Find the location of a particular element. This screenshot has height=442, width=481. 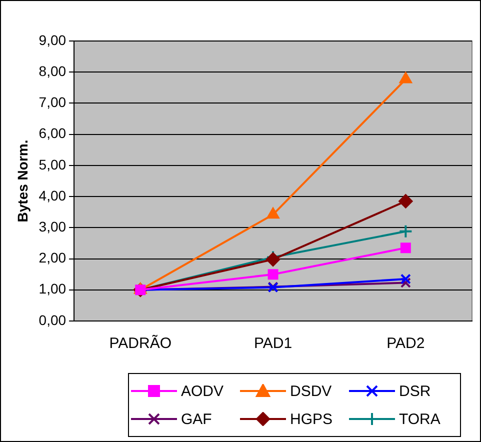

y-tick-label: 5,00 is located at coordinates (52, 164).